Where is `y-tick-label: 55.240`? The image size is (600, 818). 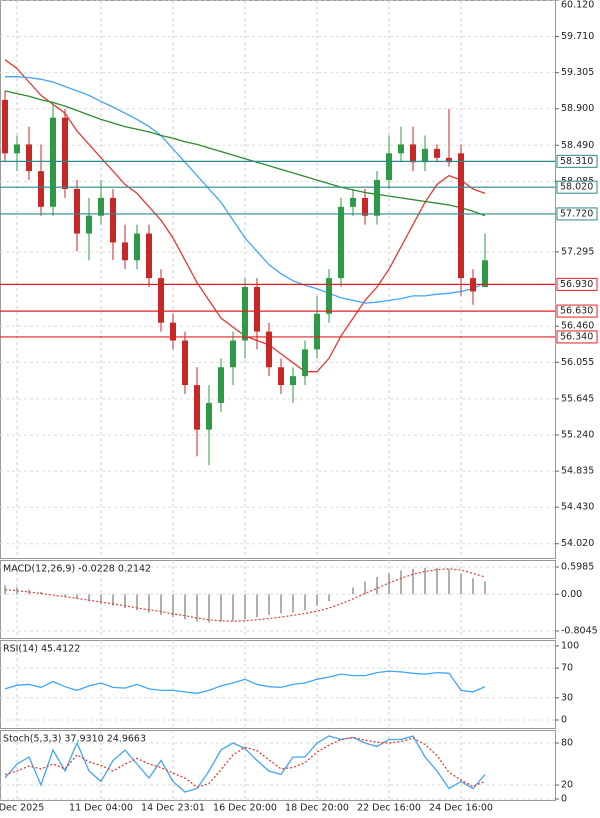 y-tick-label: 55.240 is located at coordinates (577, 434).